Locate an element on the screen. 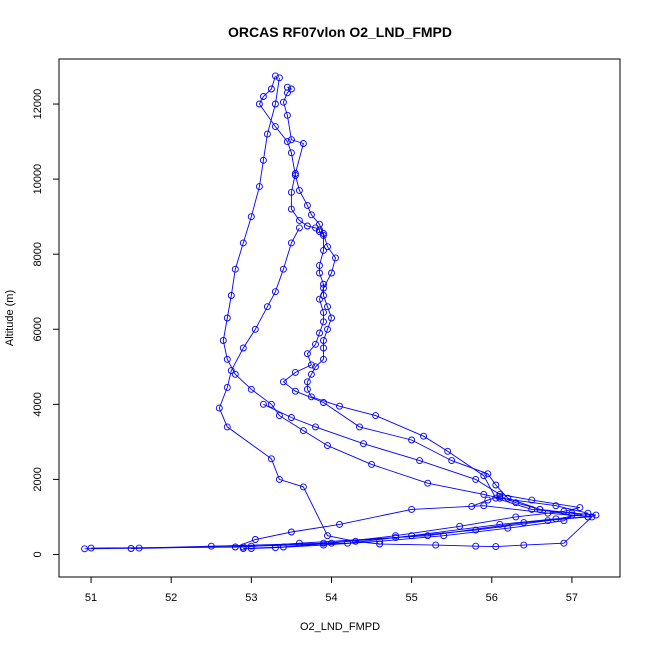  chart-title: ORCAS RF07vlon O2_LND_FMPD is located at coordinates (340, 32).